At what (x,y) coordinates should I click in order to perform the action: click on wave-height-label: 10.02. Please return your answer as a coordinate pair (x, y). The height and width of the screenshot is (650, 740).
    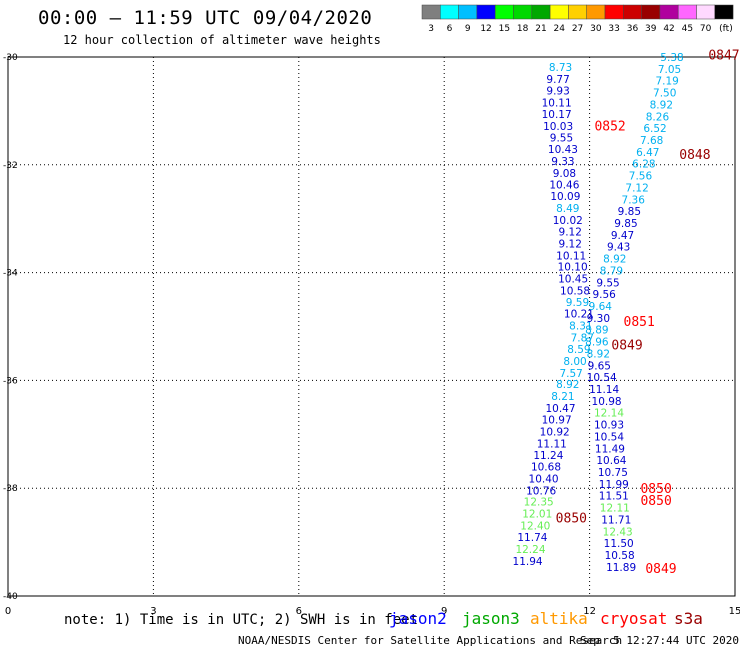
    Looking at the image, I should click on (568, 221).